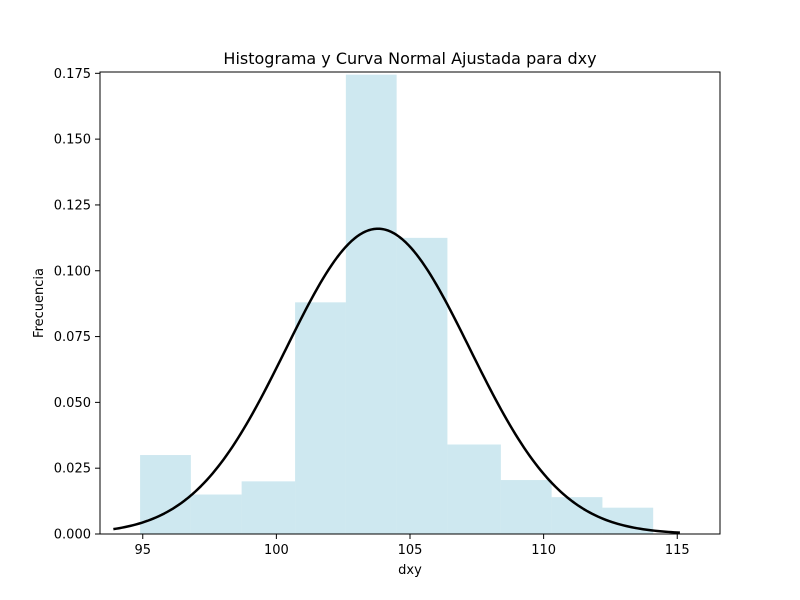 This screenshot has height=600, width=800. What do you see at coordinates (72, 140) in the screenshot?
I see `y-tick-label: 0.150` at bounding box center [72, 140].